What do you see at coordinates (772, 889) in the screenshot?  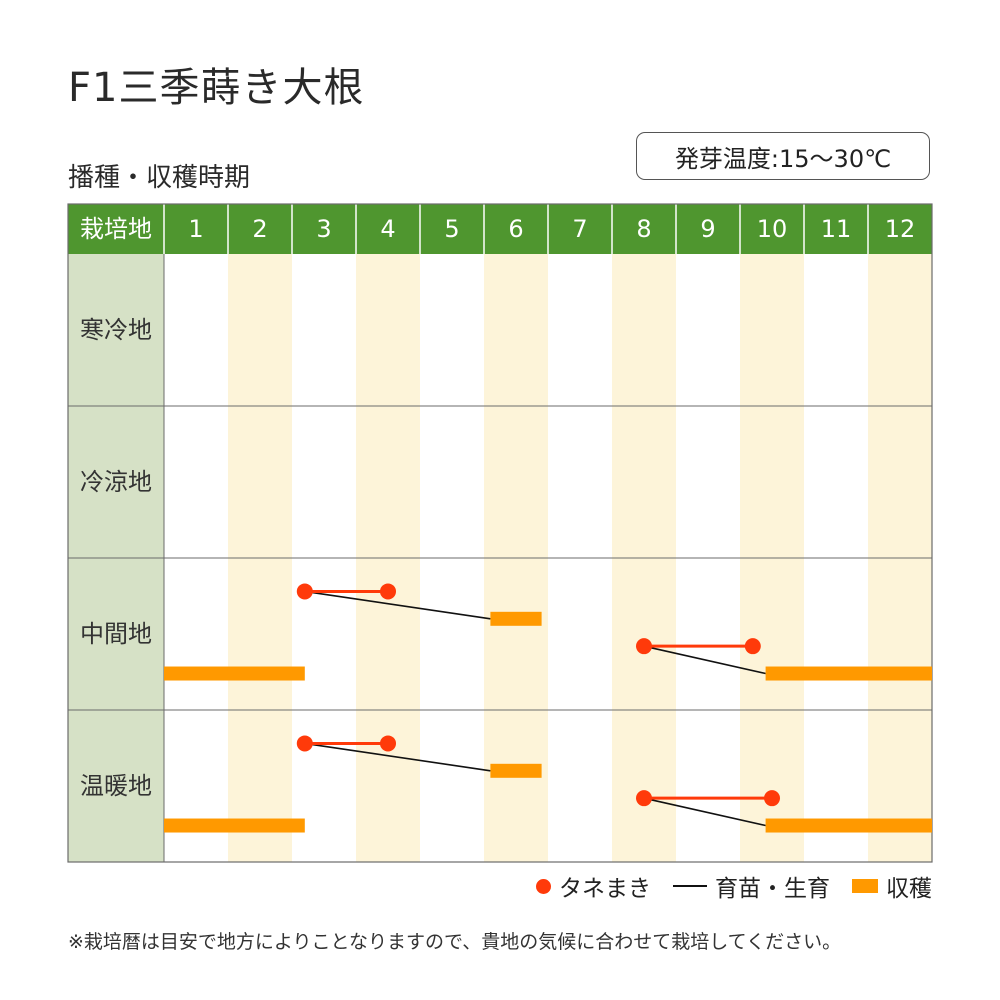 I see `legend-seedling-label: 育苗・生育` at bounding box center [772, 889].